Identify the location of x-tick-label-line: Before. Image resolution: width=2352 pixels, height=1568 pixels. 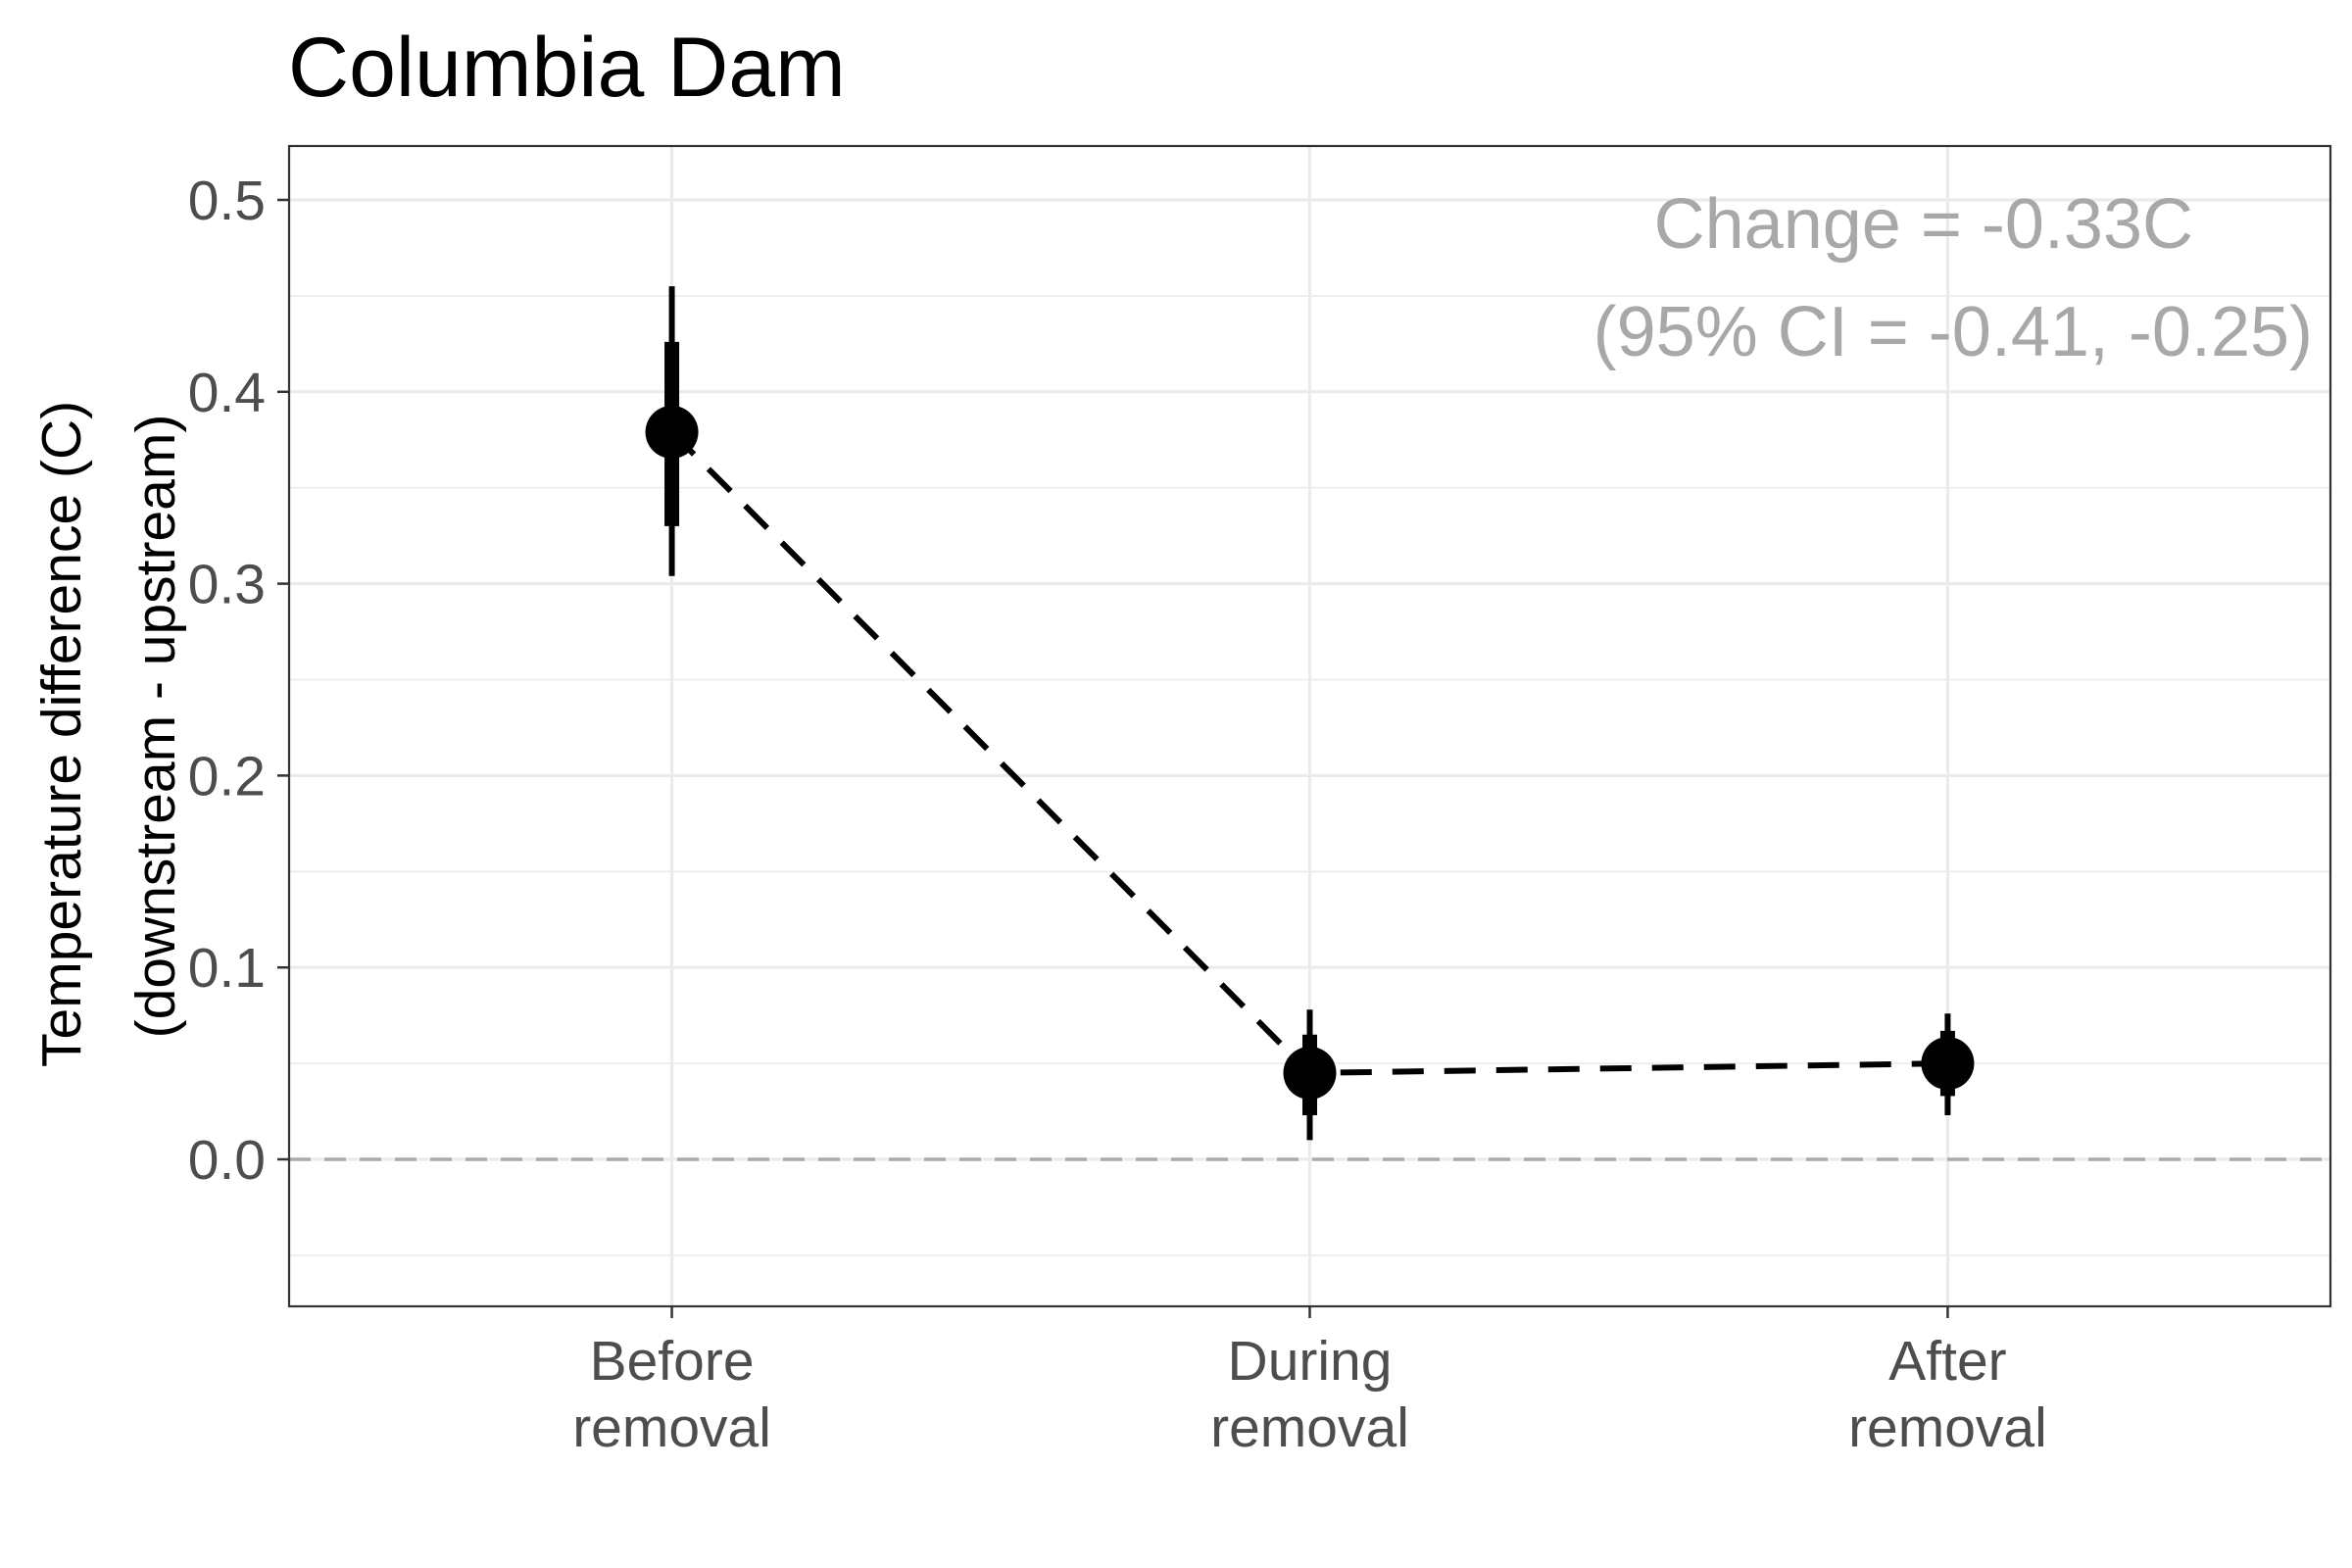
(672, 1361).